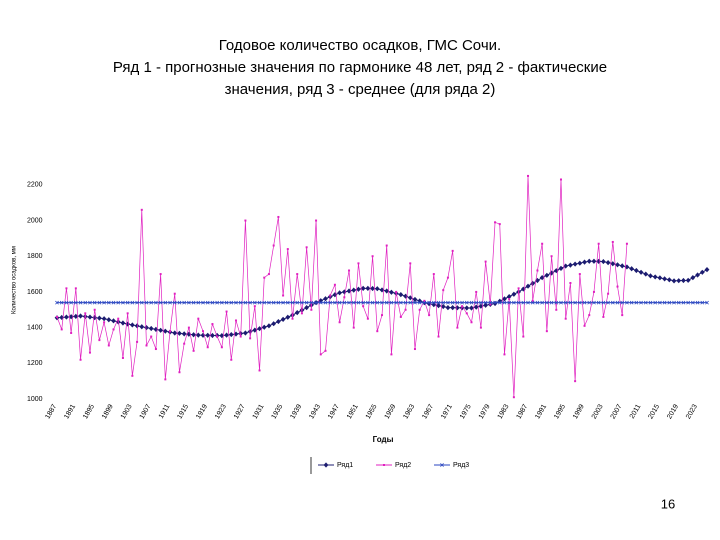 Image resolution: width=720 pixels, height=540 pixels. Describe the element at coordinates (383, 439) in the screenshot. I see `x-axis-label: Годы` at that location.